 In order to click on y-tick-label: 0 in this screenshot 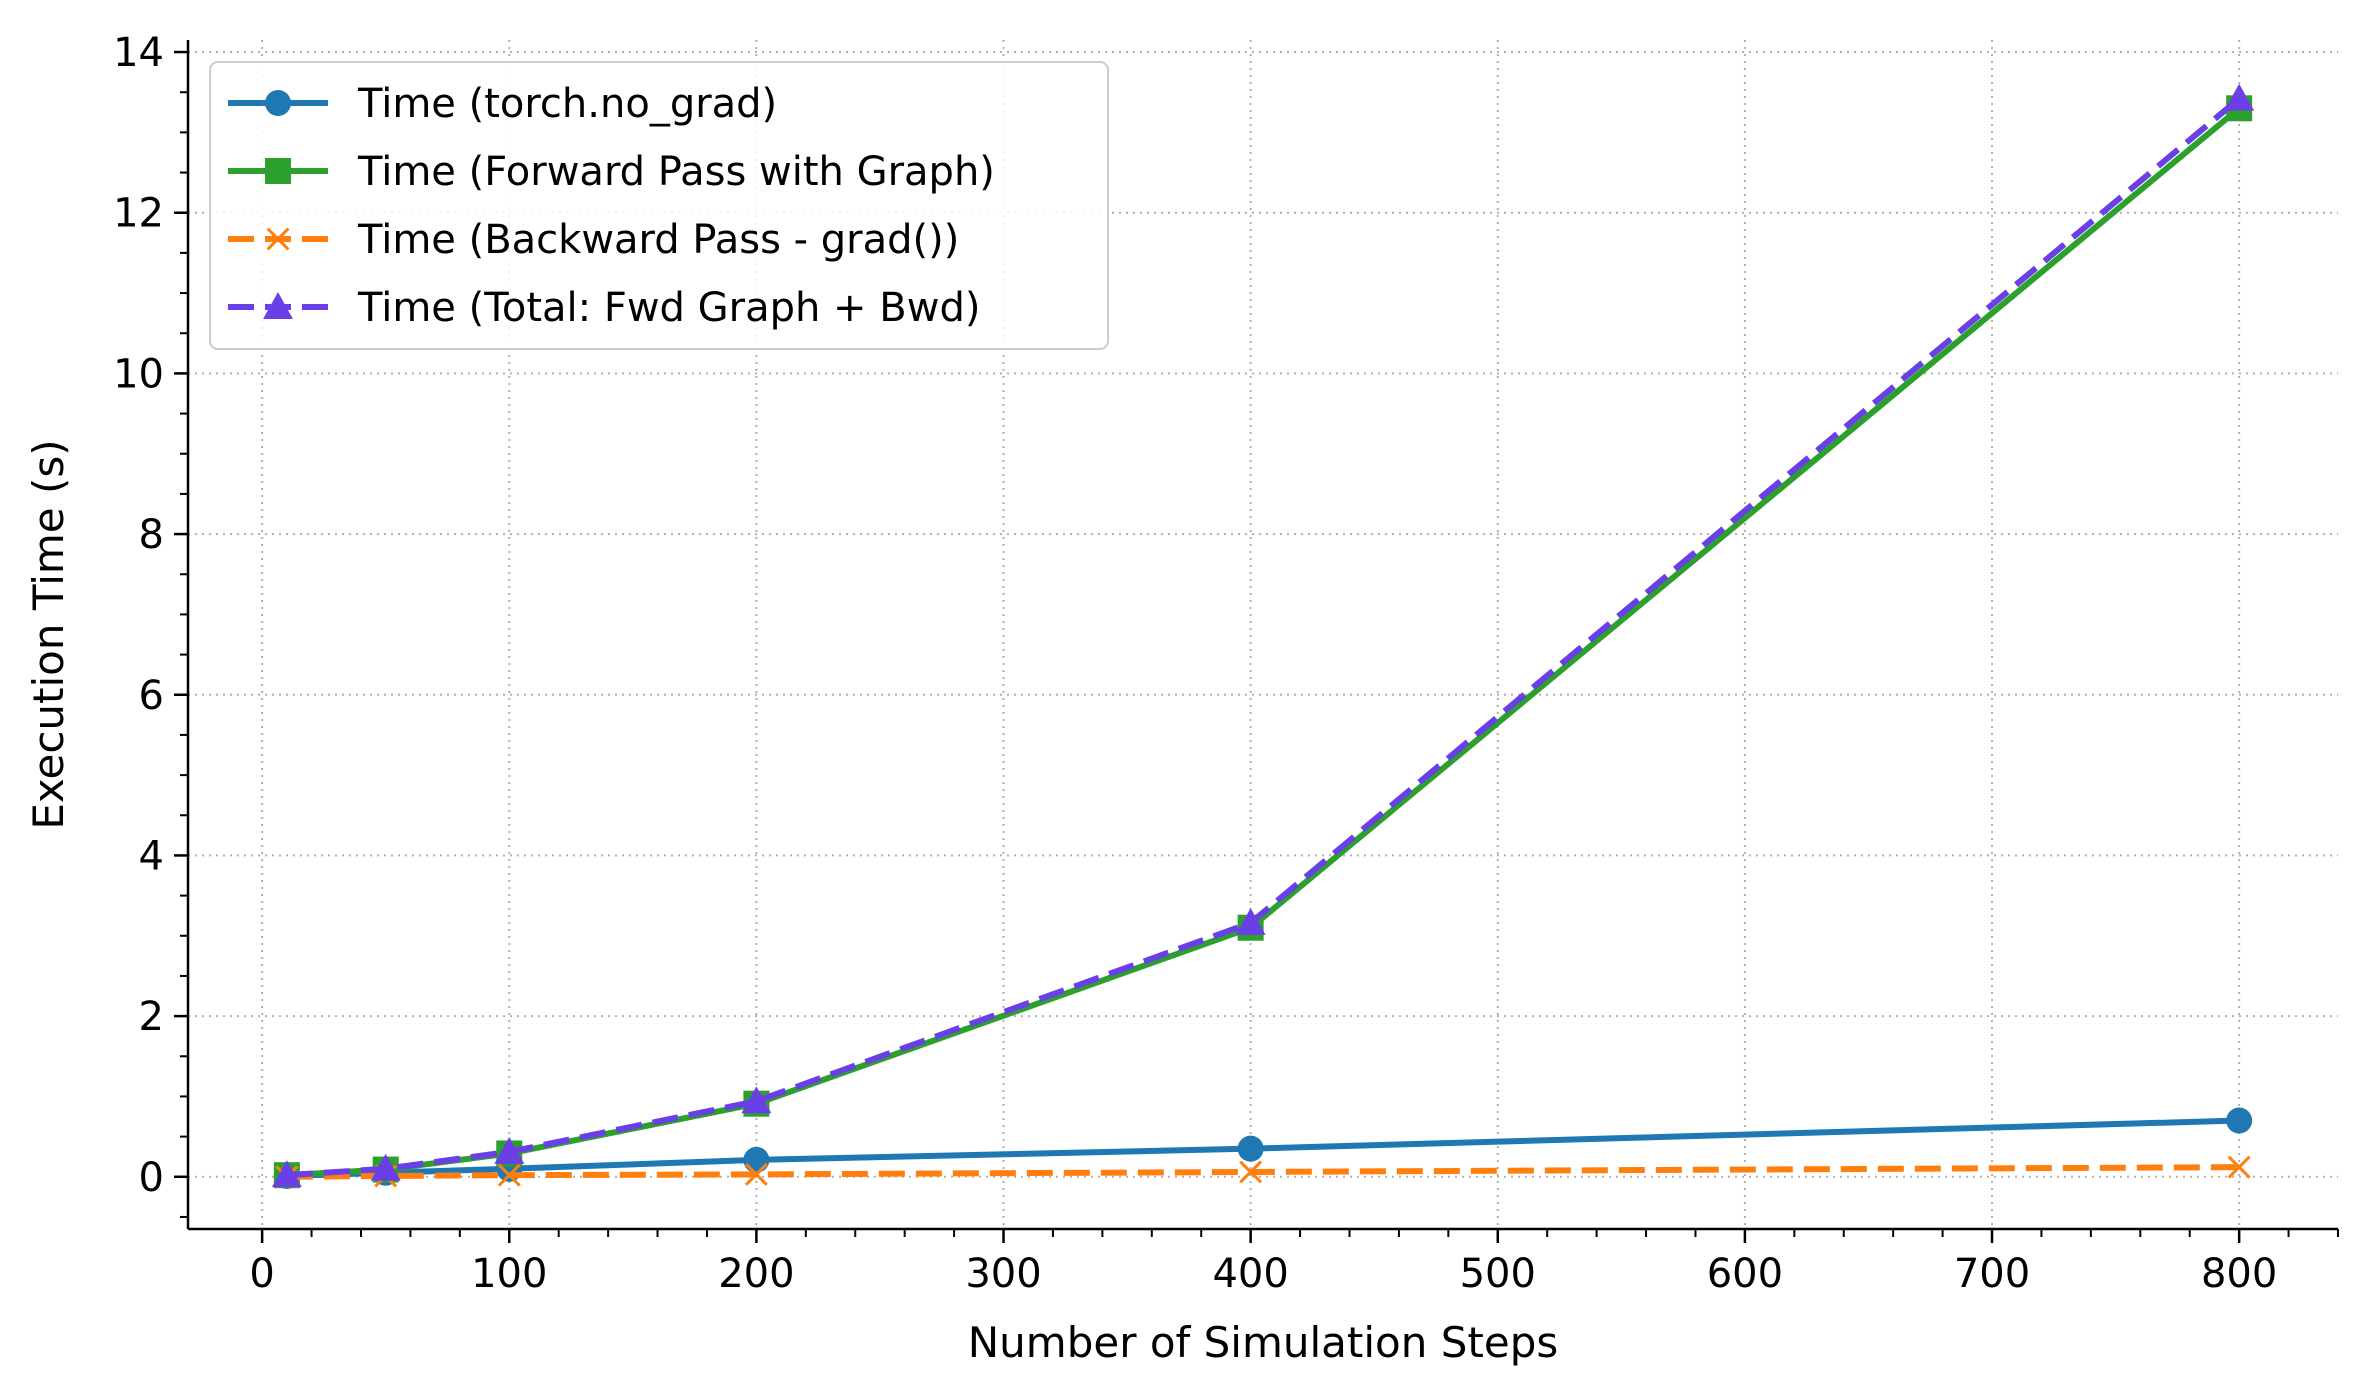, I will do `click(151, 1178)`.